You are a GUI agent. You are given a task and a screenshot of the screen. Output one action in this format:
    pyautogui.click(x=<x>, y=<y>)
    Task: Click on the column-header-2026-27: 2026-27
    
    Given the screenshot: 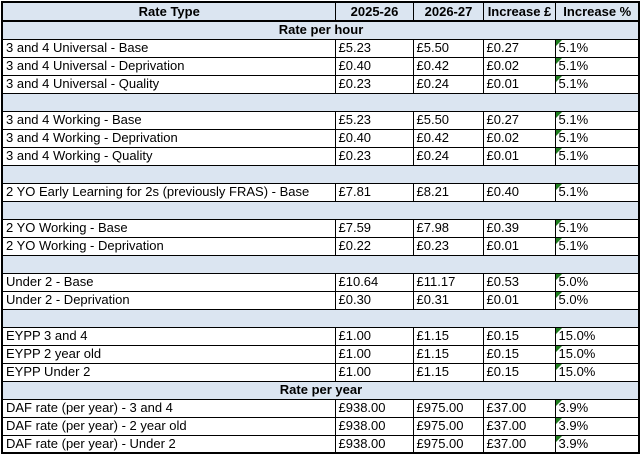 What is the action you would take?
    pyautogui.click(x=448, y=11)
    